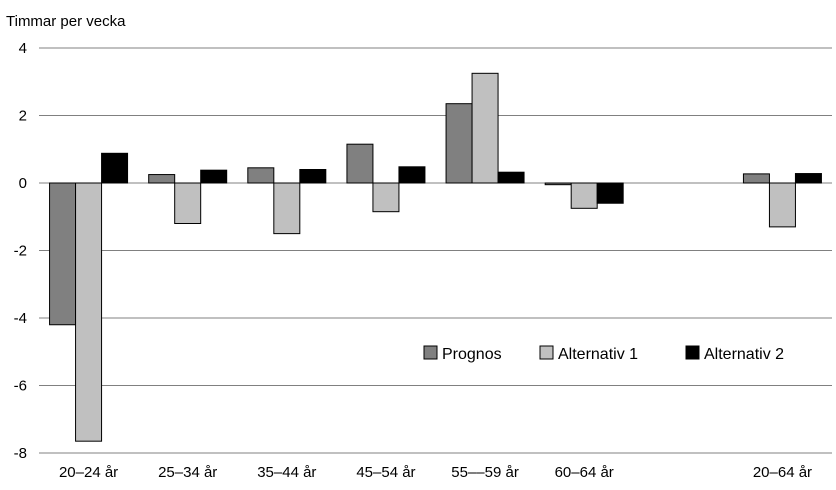 The height and width of the screenshot is (490, 836). Describe the element at coordinates (584, 472) in the screenshot. I see `x-tick-label: 60–64 år` at that location.